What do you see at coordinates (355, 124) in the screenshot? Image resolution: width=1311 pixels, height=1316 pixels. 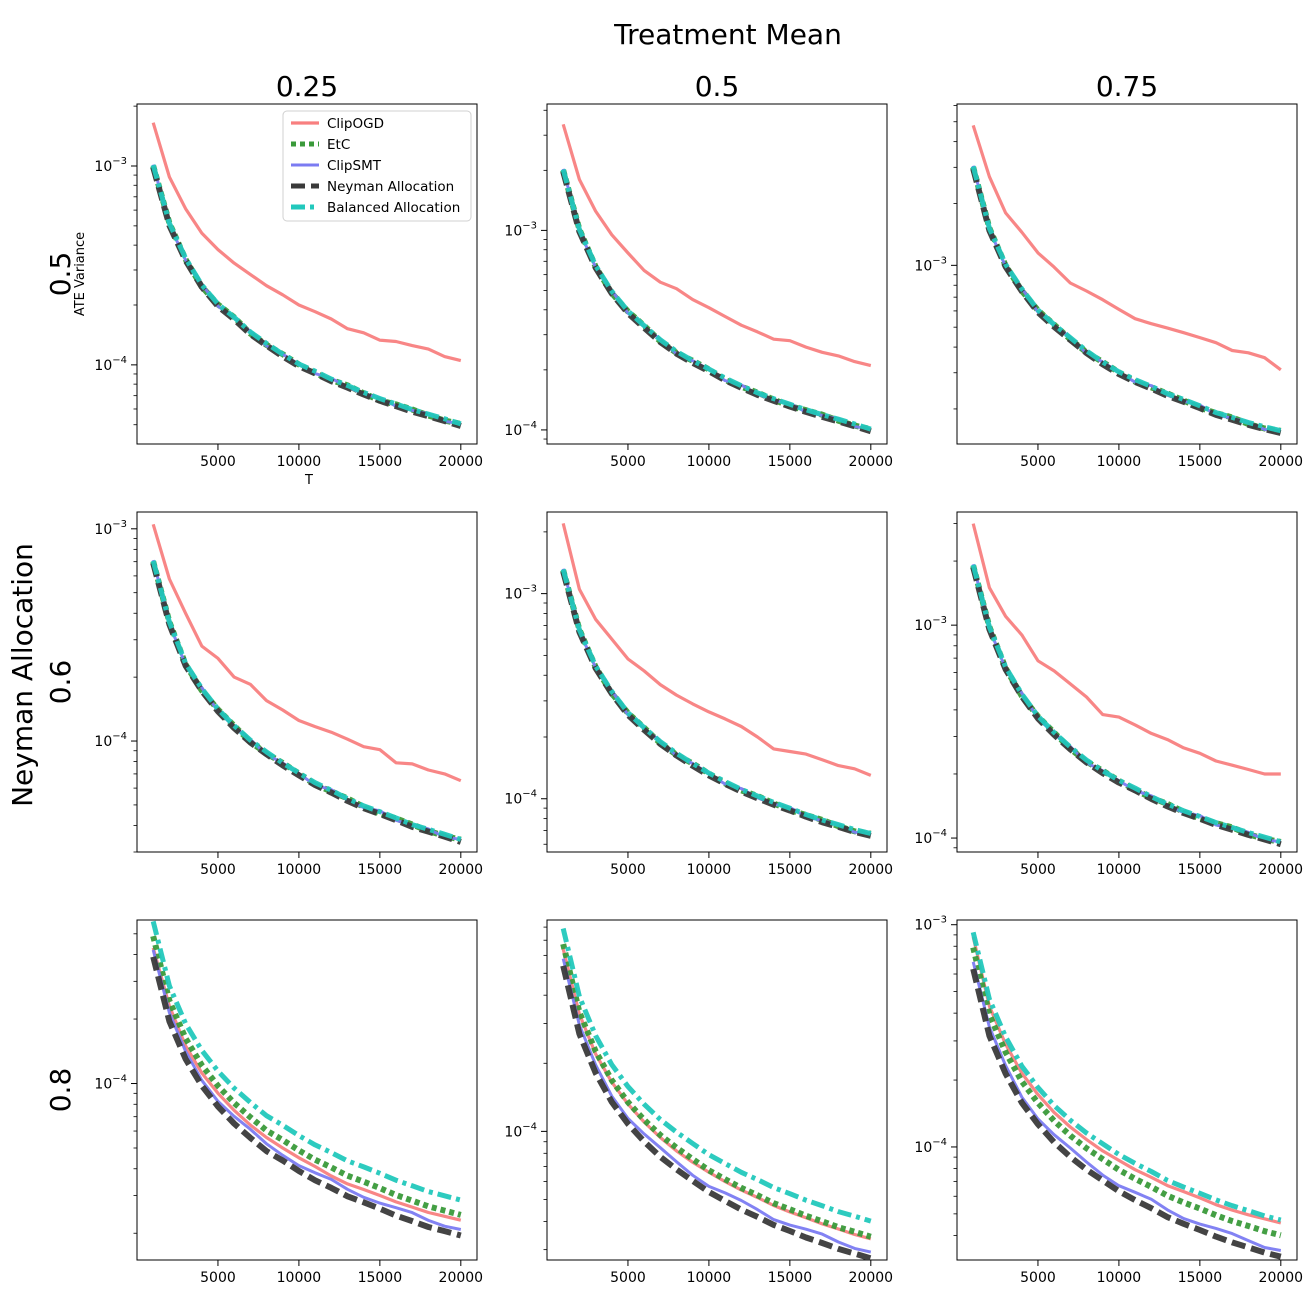 I see `legend-label: ClipOGD` at bounding box center [355, 124].